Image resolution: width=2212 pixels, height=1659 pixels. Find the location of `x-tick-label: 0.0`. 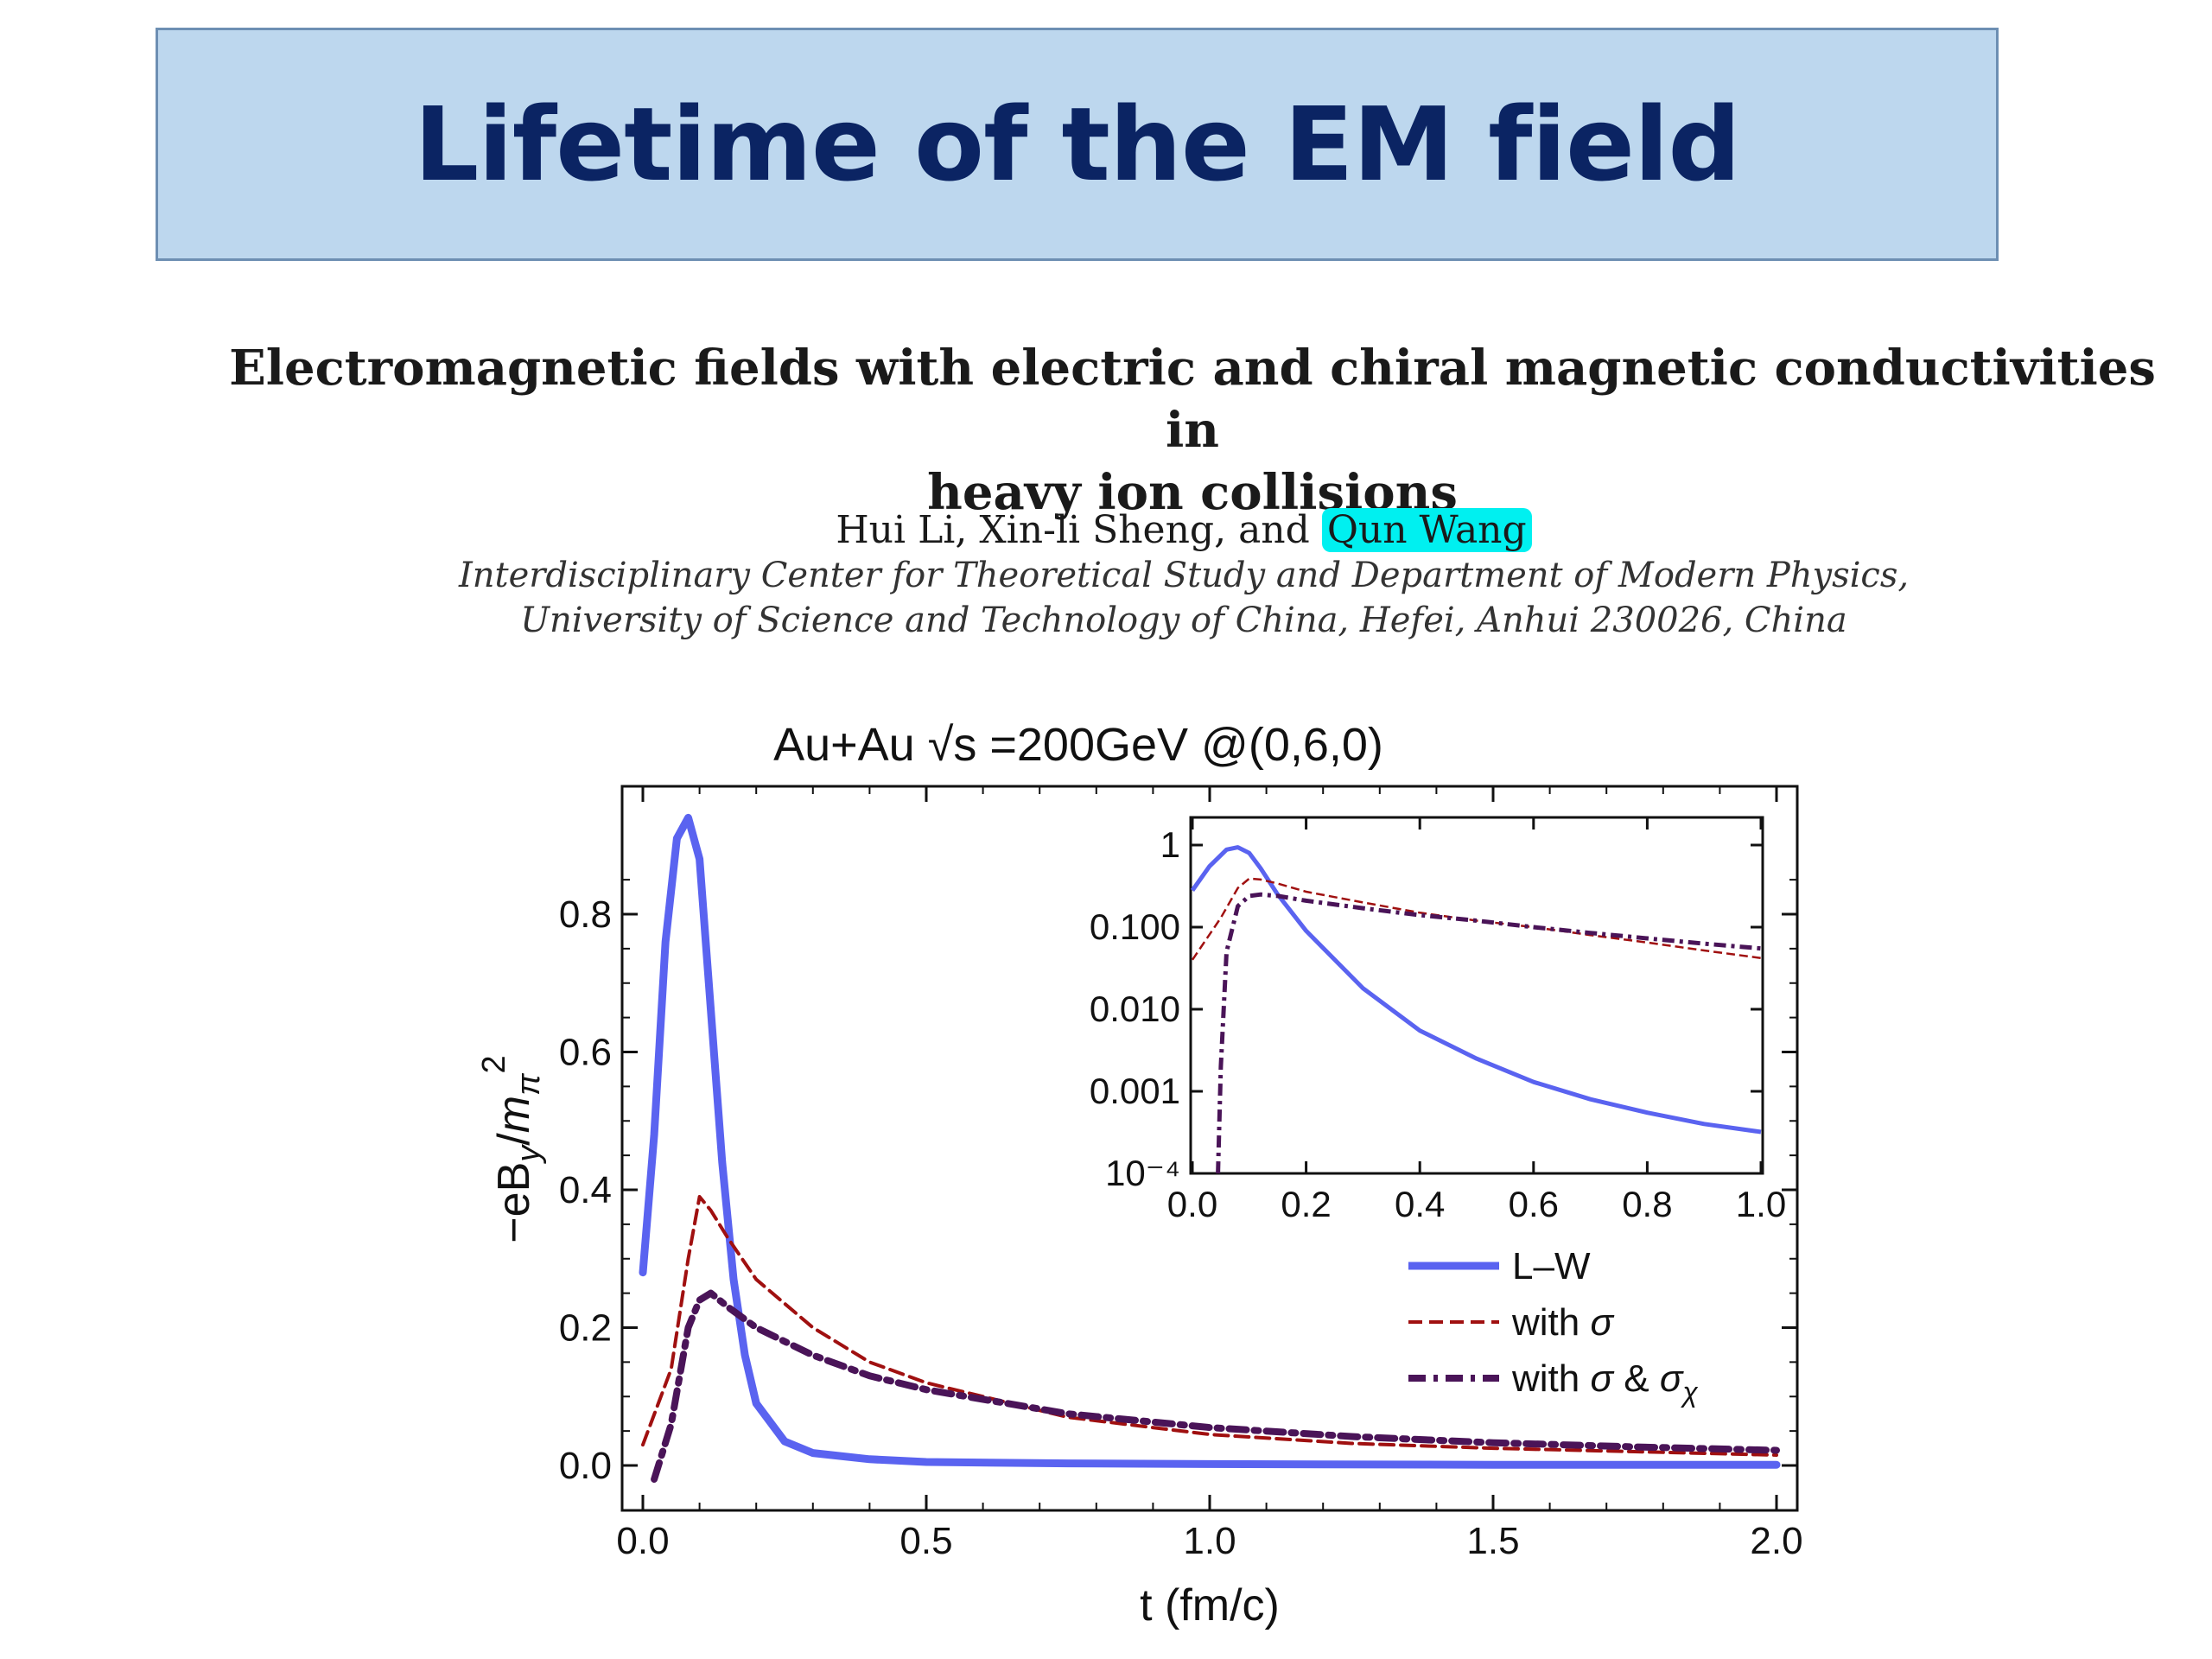

x-tick-label: 0.0 is located at coordinates (642, 1541).